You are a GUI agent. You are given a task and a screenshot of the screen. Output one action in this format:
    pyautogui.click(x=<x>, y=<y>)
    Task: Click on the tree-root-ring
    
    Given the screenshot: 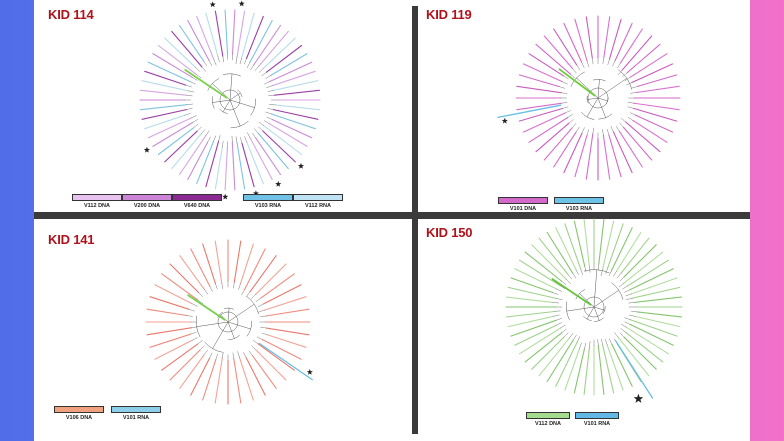 What is the action you would take?
    pyautogui.click(x=230, y=100)
    